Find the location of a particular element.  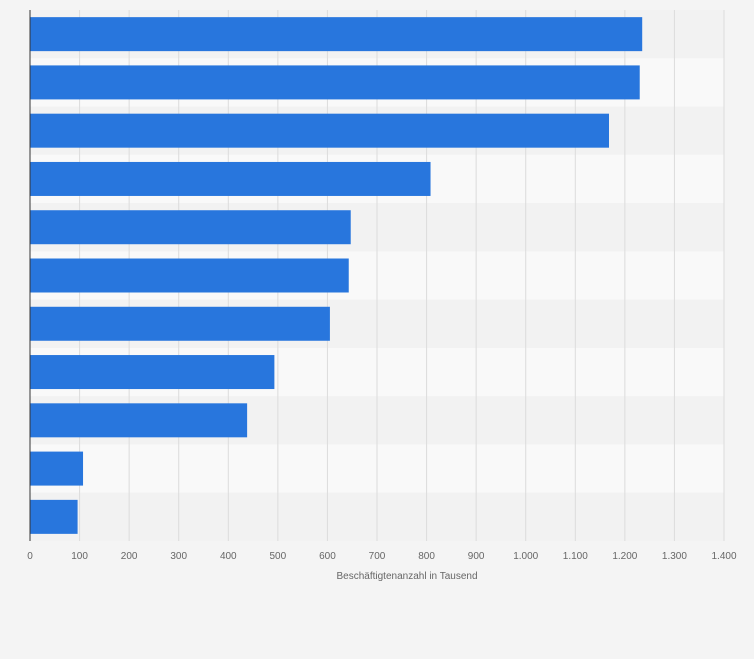

x-tick-label: 600 is located at coordinates (327, 556).